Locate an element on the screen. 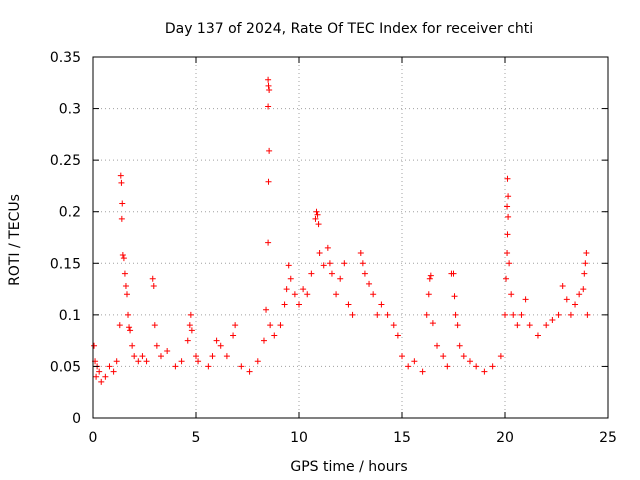 The width and height of the screenshot is (640, 480). y-axis-label: ROTI / TECUs is located at coordinates (15, 240).